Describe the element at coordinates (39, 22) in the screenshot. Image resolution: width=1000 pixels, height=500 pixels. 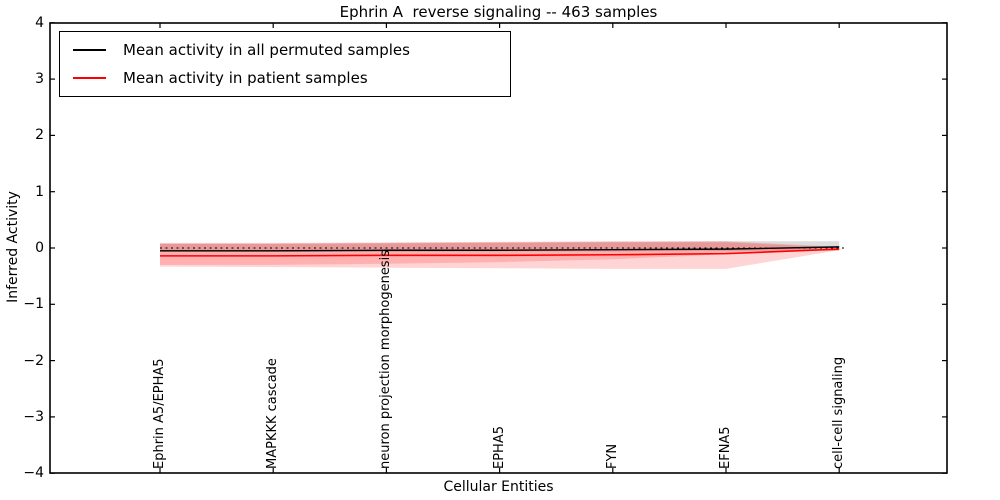
I see `y-tick-label: 4` at that location.